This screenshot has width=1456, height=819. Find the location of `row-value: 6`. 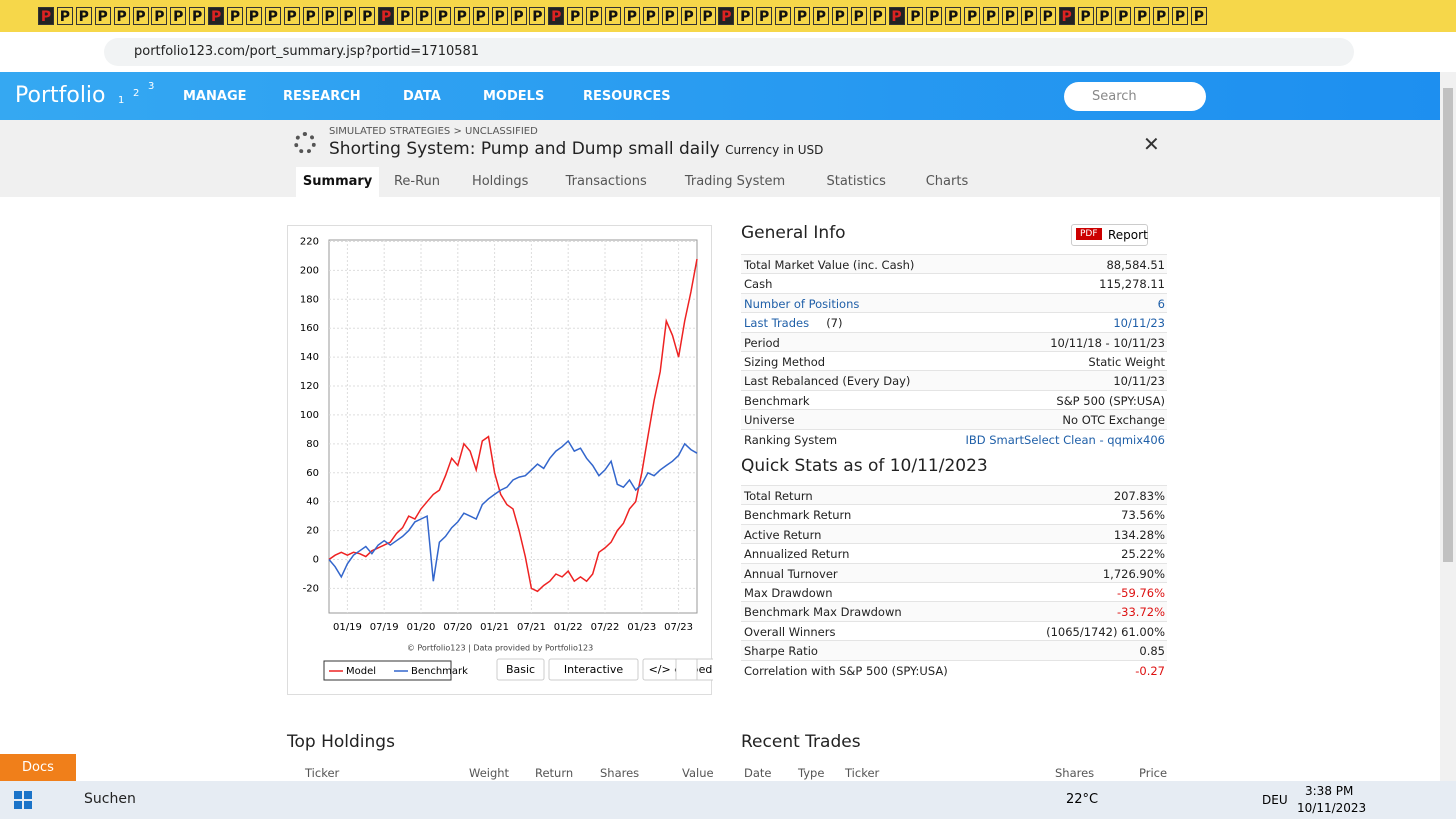

row-value: 6 is located at coordinates (1161, 303).